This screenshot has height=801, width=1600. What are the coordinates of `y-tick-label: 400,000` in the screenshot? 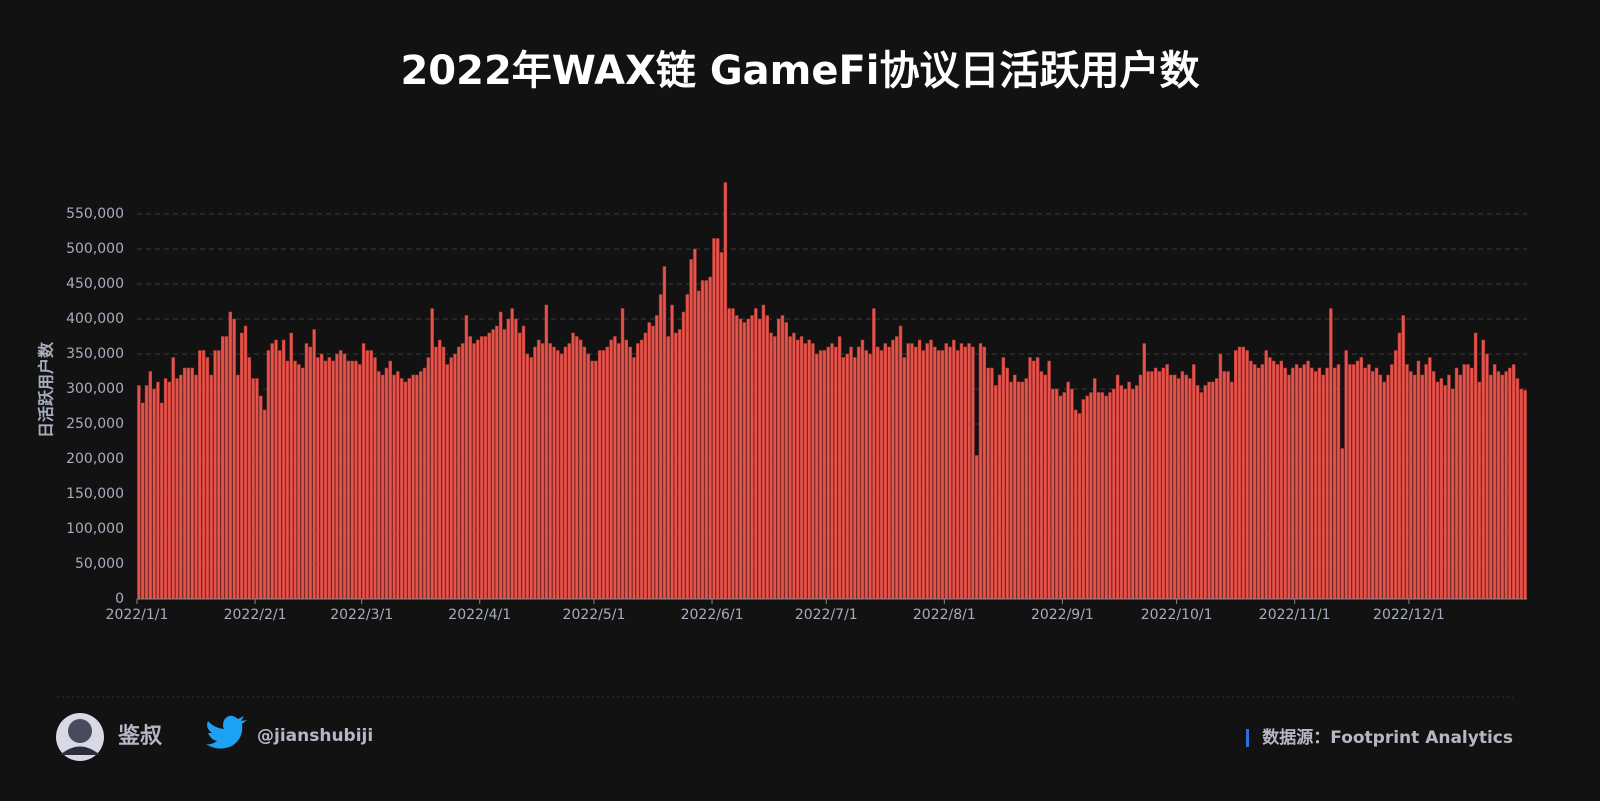 It's located at (95, 319).